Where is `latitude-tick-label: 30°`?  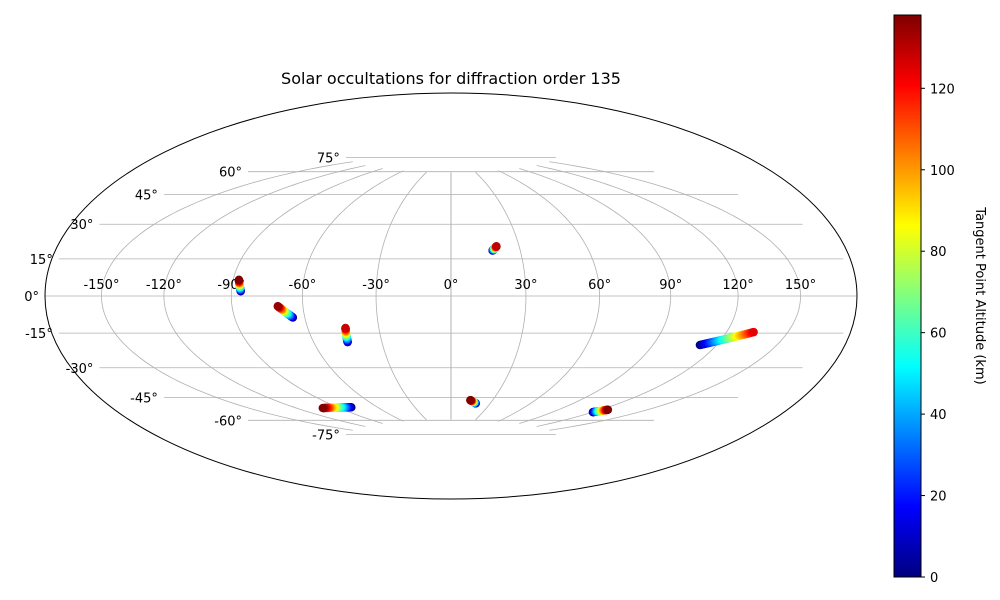
latitude-tick-label: 30° is located at coordinates (81, 225).